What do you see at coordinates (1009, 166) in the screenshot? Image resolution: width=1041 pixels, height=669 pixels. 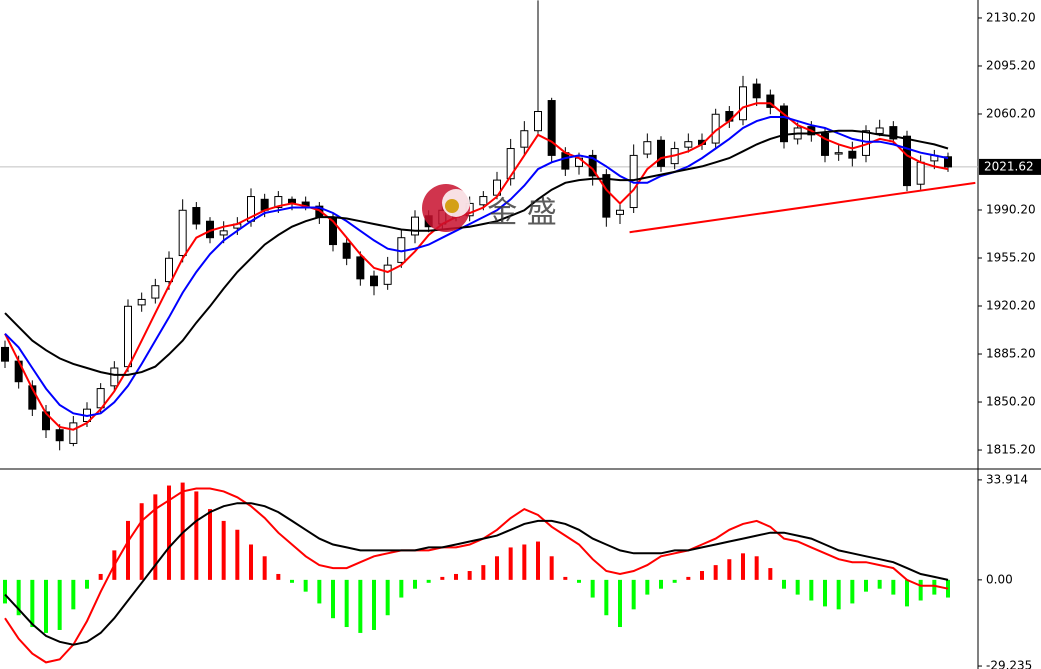 I see `last-price-label: 2021.62` at bounding box center [1009, 166].